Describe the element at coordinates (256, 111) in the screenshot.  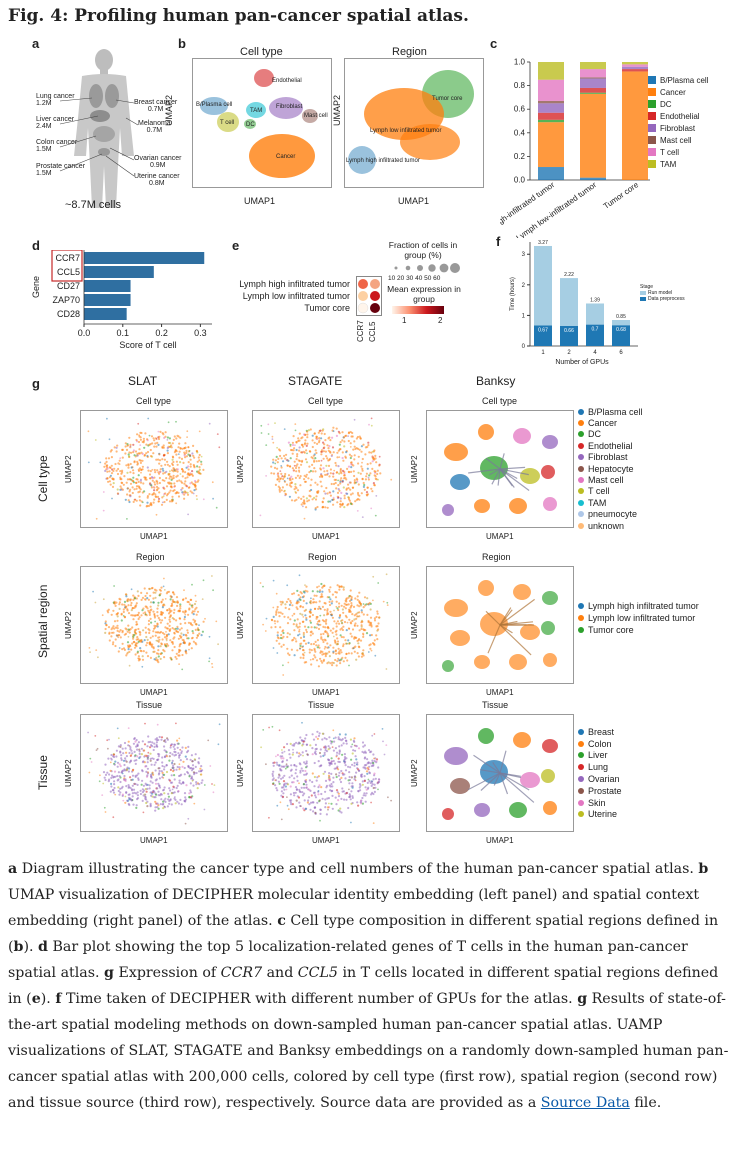
I see `lbl-tam: TAM` at that location.